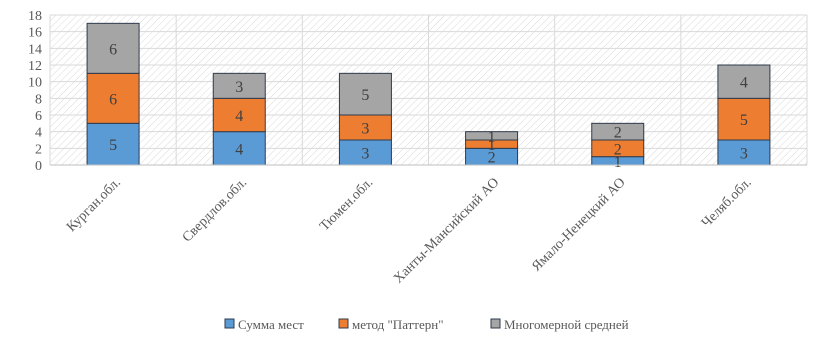 The width and height of the screenshot is (817, 339). What do you see at coordinates (215, 210) in the screenshot?
I see `x-tick-label: Свердлов.обл.` at bounding box center [215, 210].